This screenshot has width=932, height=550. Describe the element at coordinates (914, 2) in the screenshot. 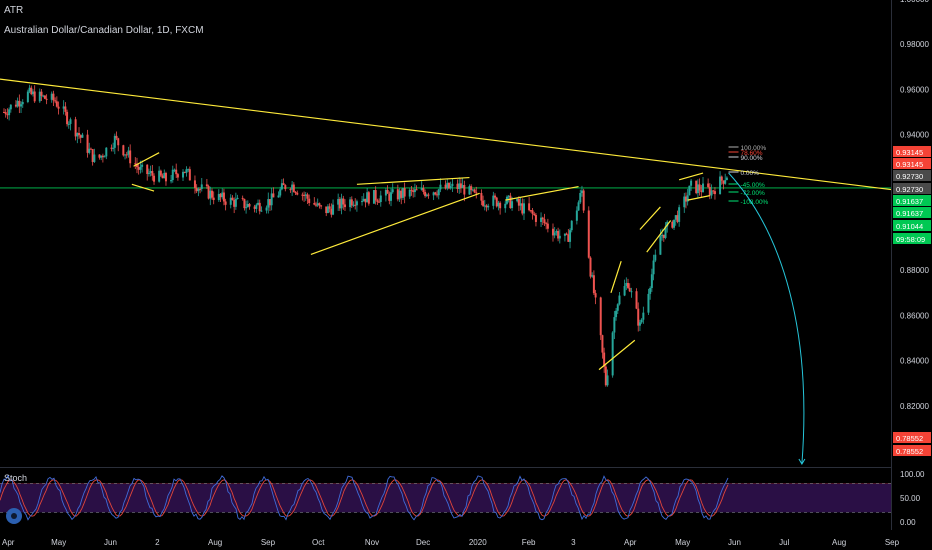

I see `y-tick-label: 1.00000` at that location.